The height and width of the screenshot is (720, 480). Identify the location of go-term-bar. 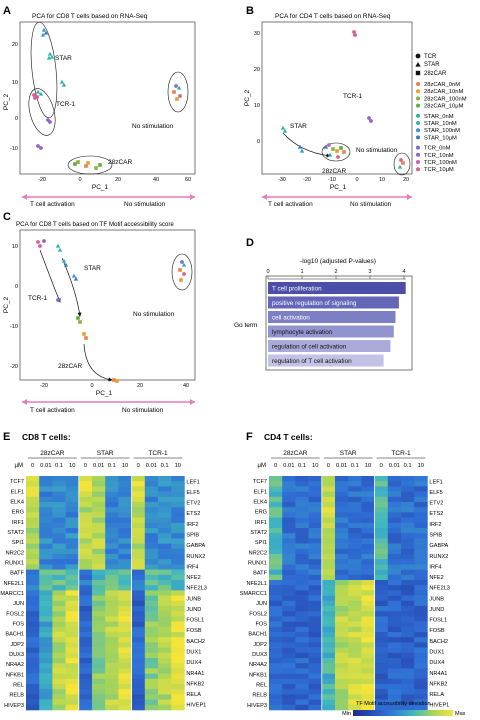
(329, 346).